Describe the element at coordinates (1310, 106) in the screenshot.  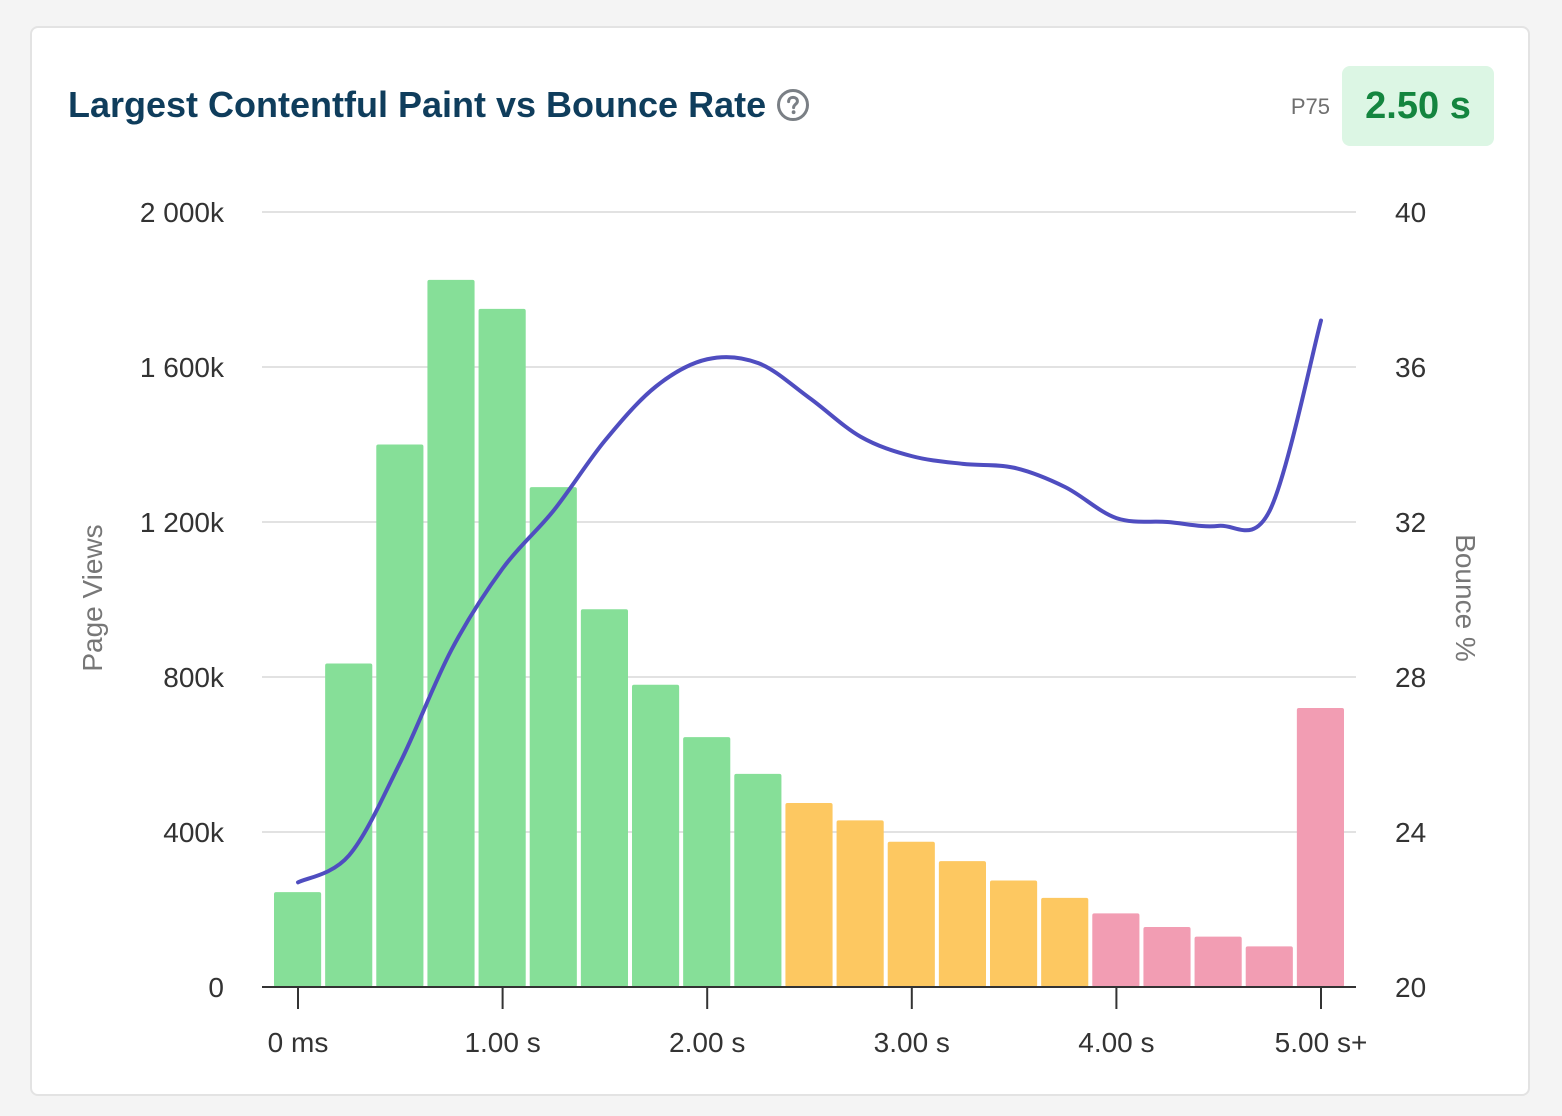
I see `p75-label: P75` at that location.